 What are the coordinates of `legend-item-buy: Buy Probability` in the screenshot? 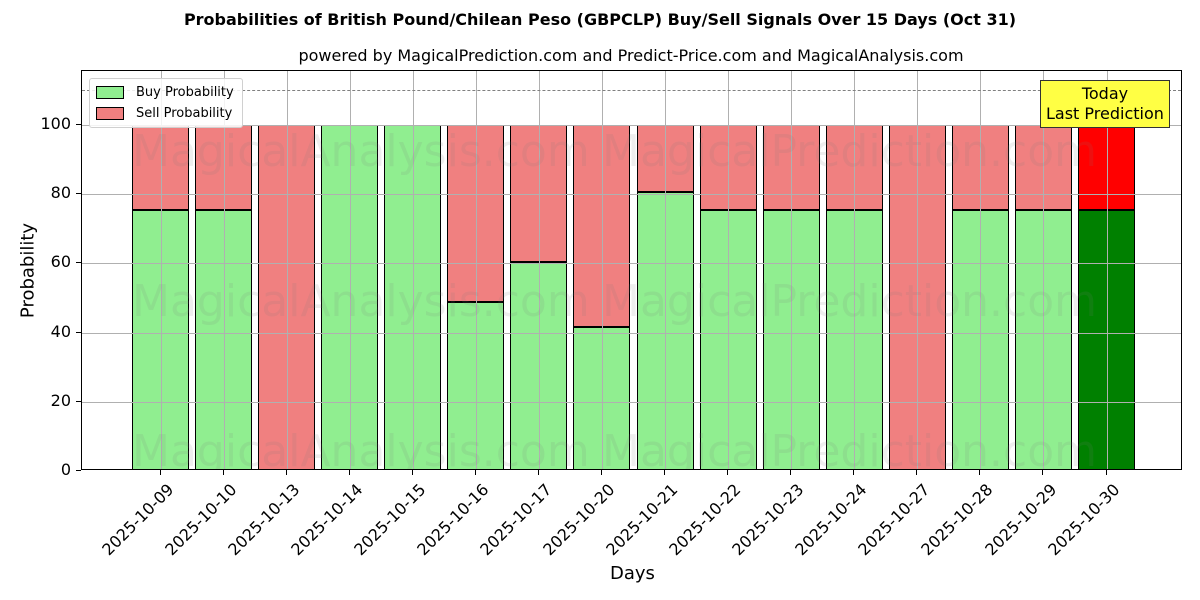 It's located at (165, 92).